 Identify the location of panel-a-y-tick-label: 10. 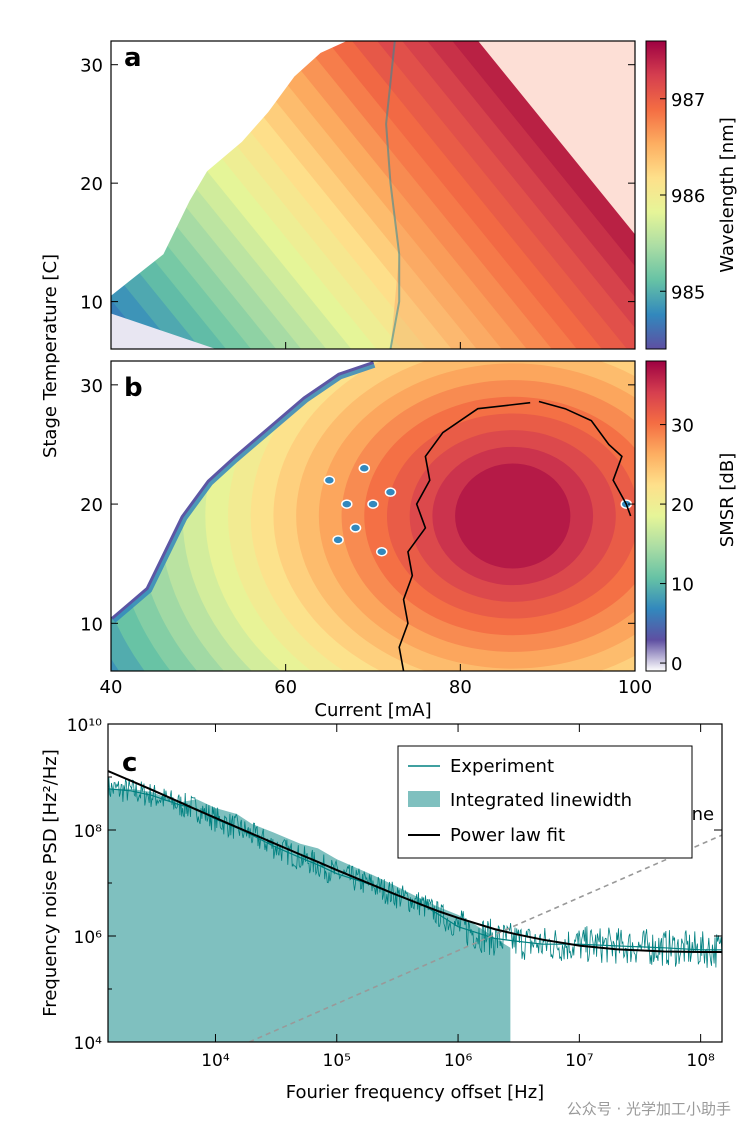
(91, 303).